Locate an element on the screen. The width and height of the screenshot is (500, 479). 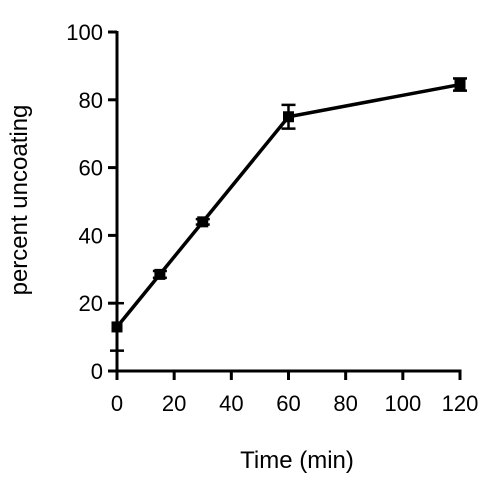
y-axis-label: percent uncoating is located at coordinates (19, 200).